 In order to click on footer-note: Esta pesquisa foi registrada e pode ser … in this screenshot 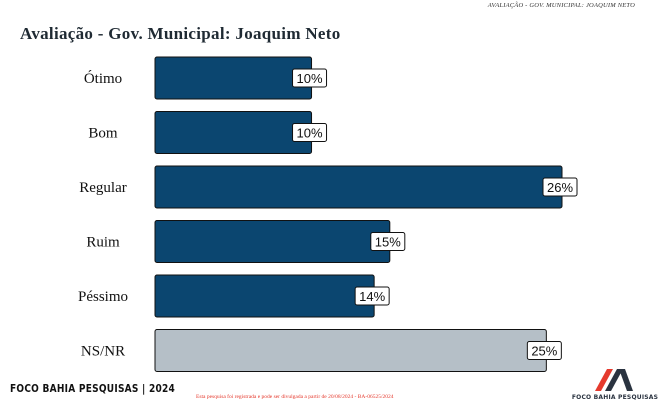, I will do `click(295, 397)`.